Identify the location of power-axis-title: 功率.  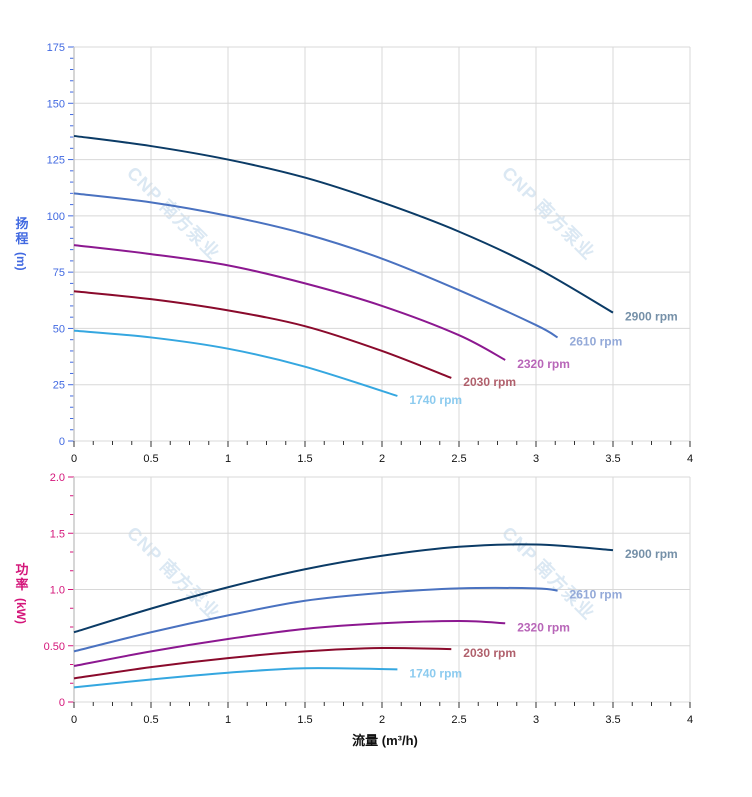
(22, 577).